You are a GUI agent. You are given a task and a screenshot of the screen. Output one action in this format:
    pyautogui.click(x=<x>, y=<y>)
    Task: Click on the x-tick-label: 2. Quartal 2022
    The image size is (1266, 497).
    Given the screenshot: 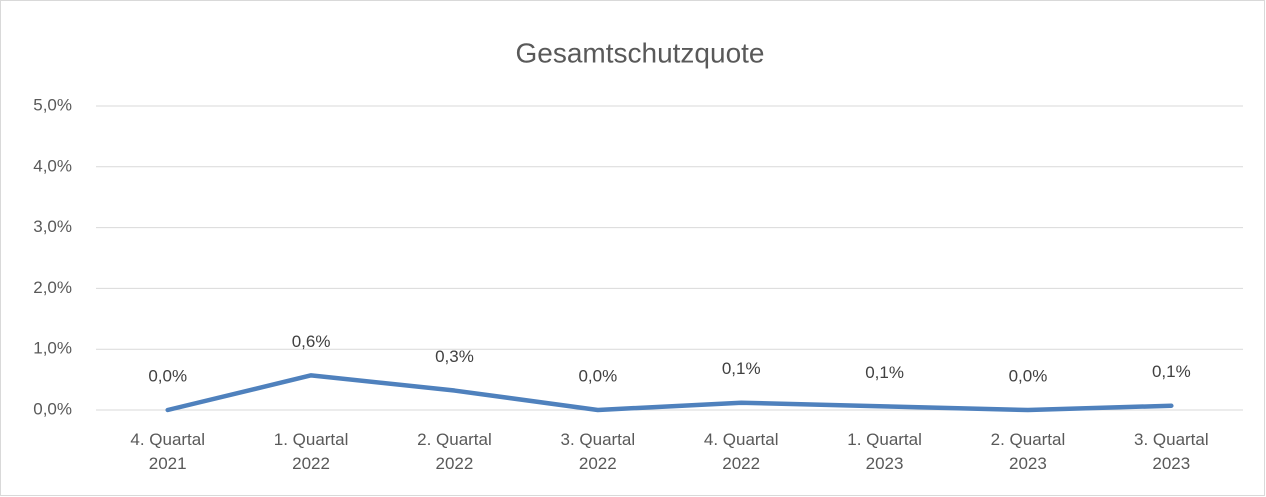 What is the action you would take?
    pyautogui.click(x=454, y=451)
    